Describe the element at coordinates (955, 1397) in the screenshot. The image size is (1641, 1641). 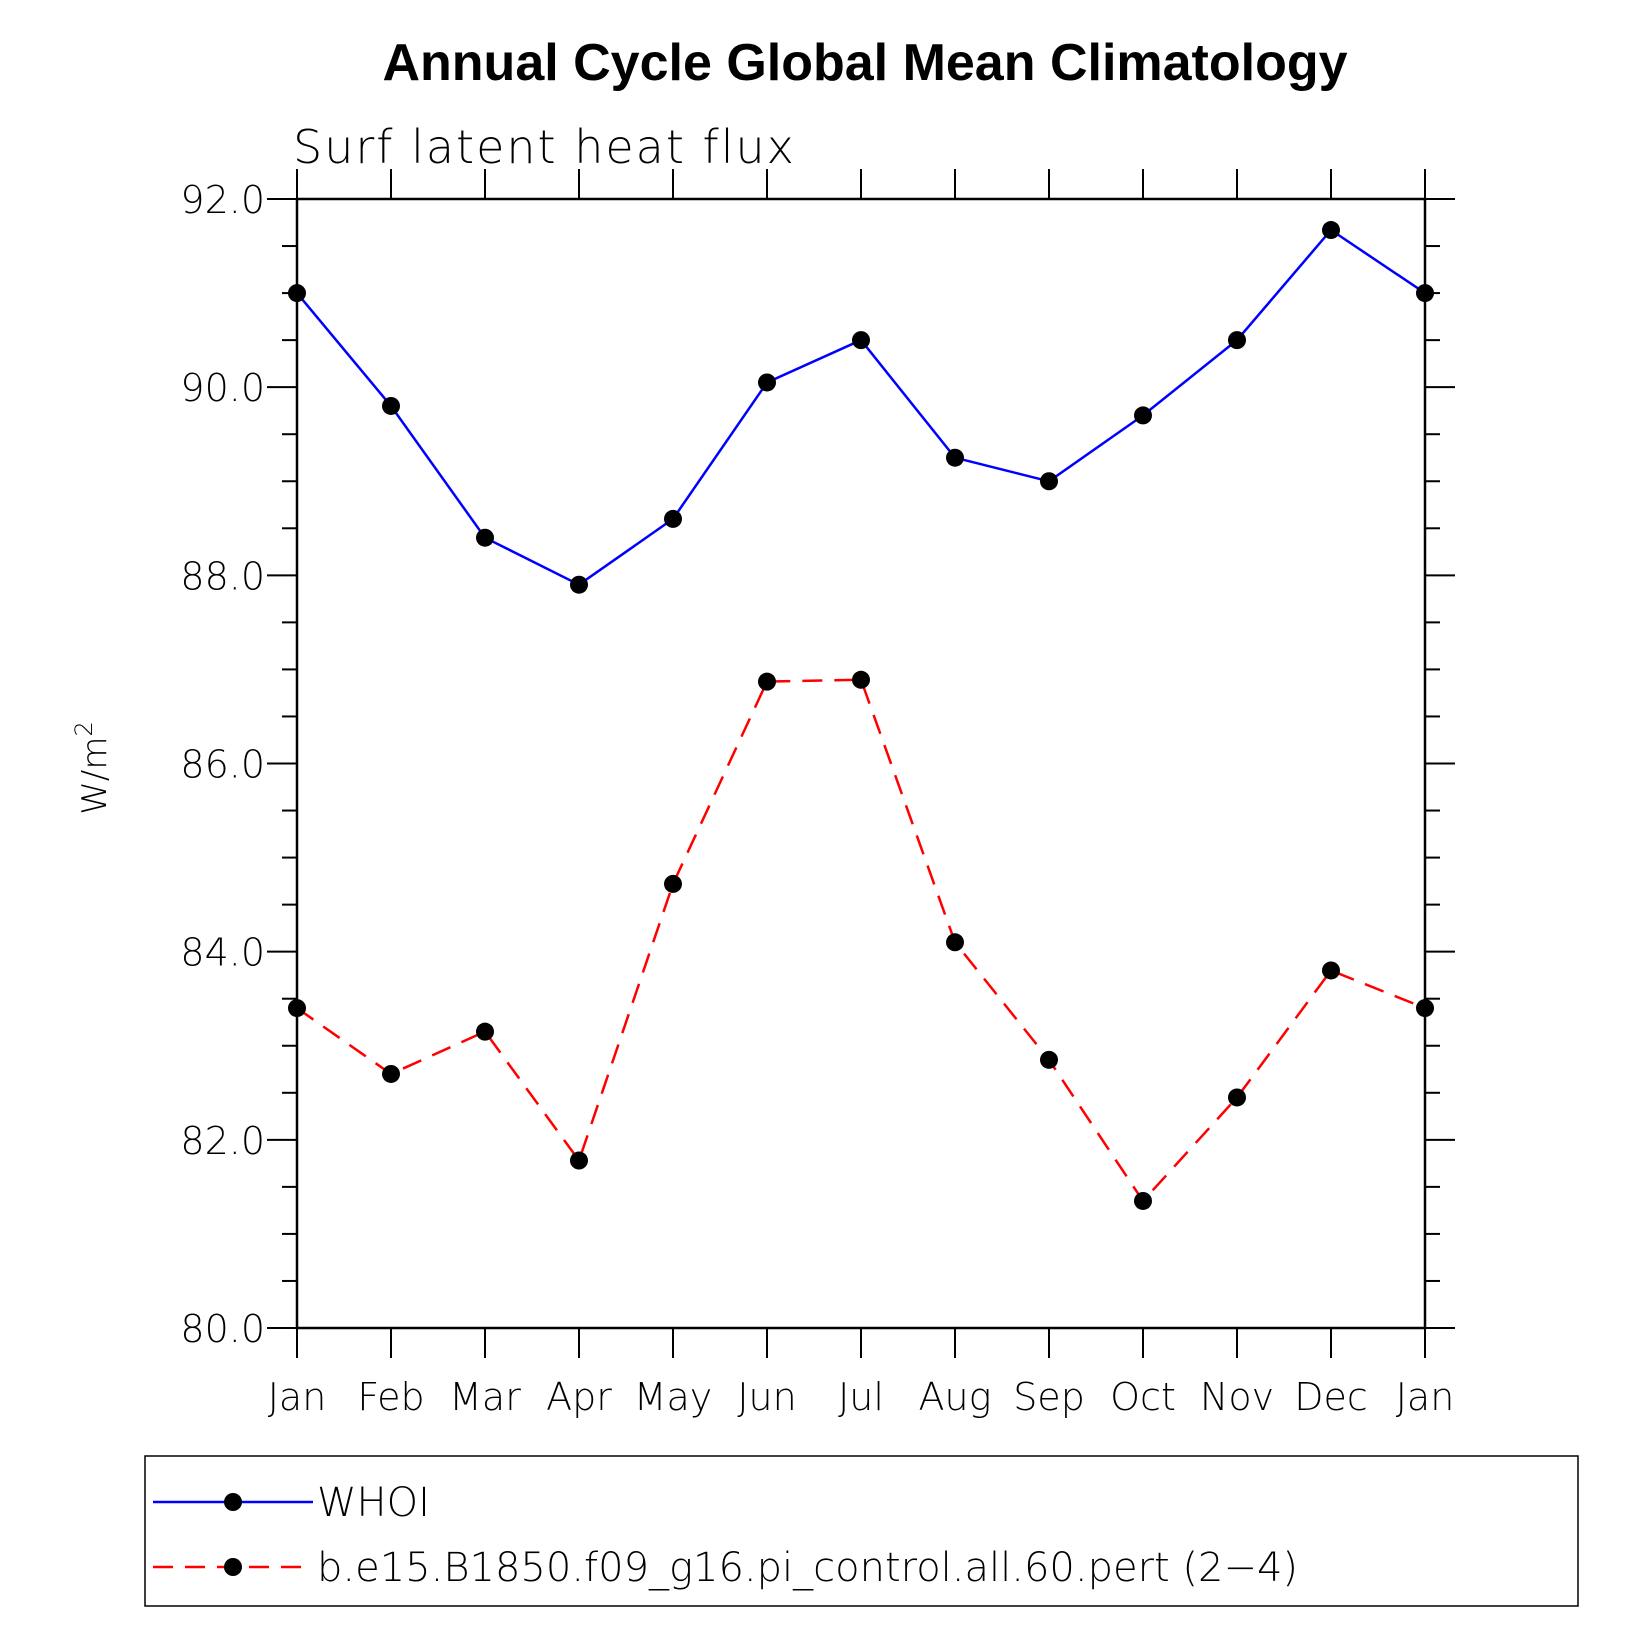
I see `x-tick-label: Aug` at that location.